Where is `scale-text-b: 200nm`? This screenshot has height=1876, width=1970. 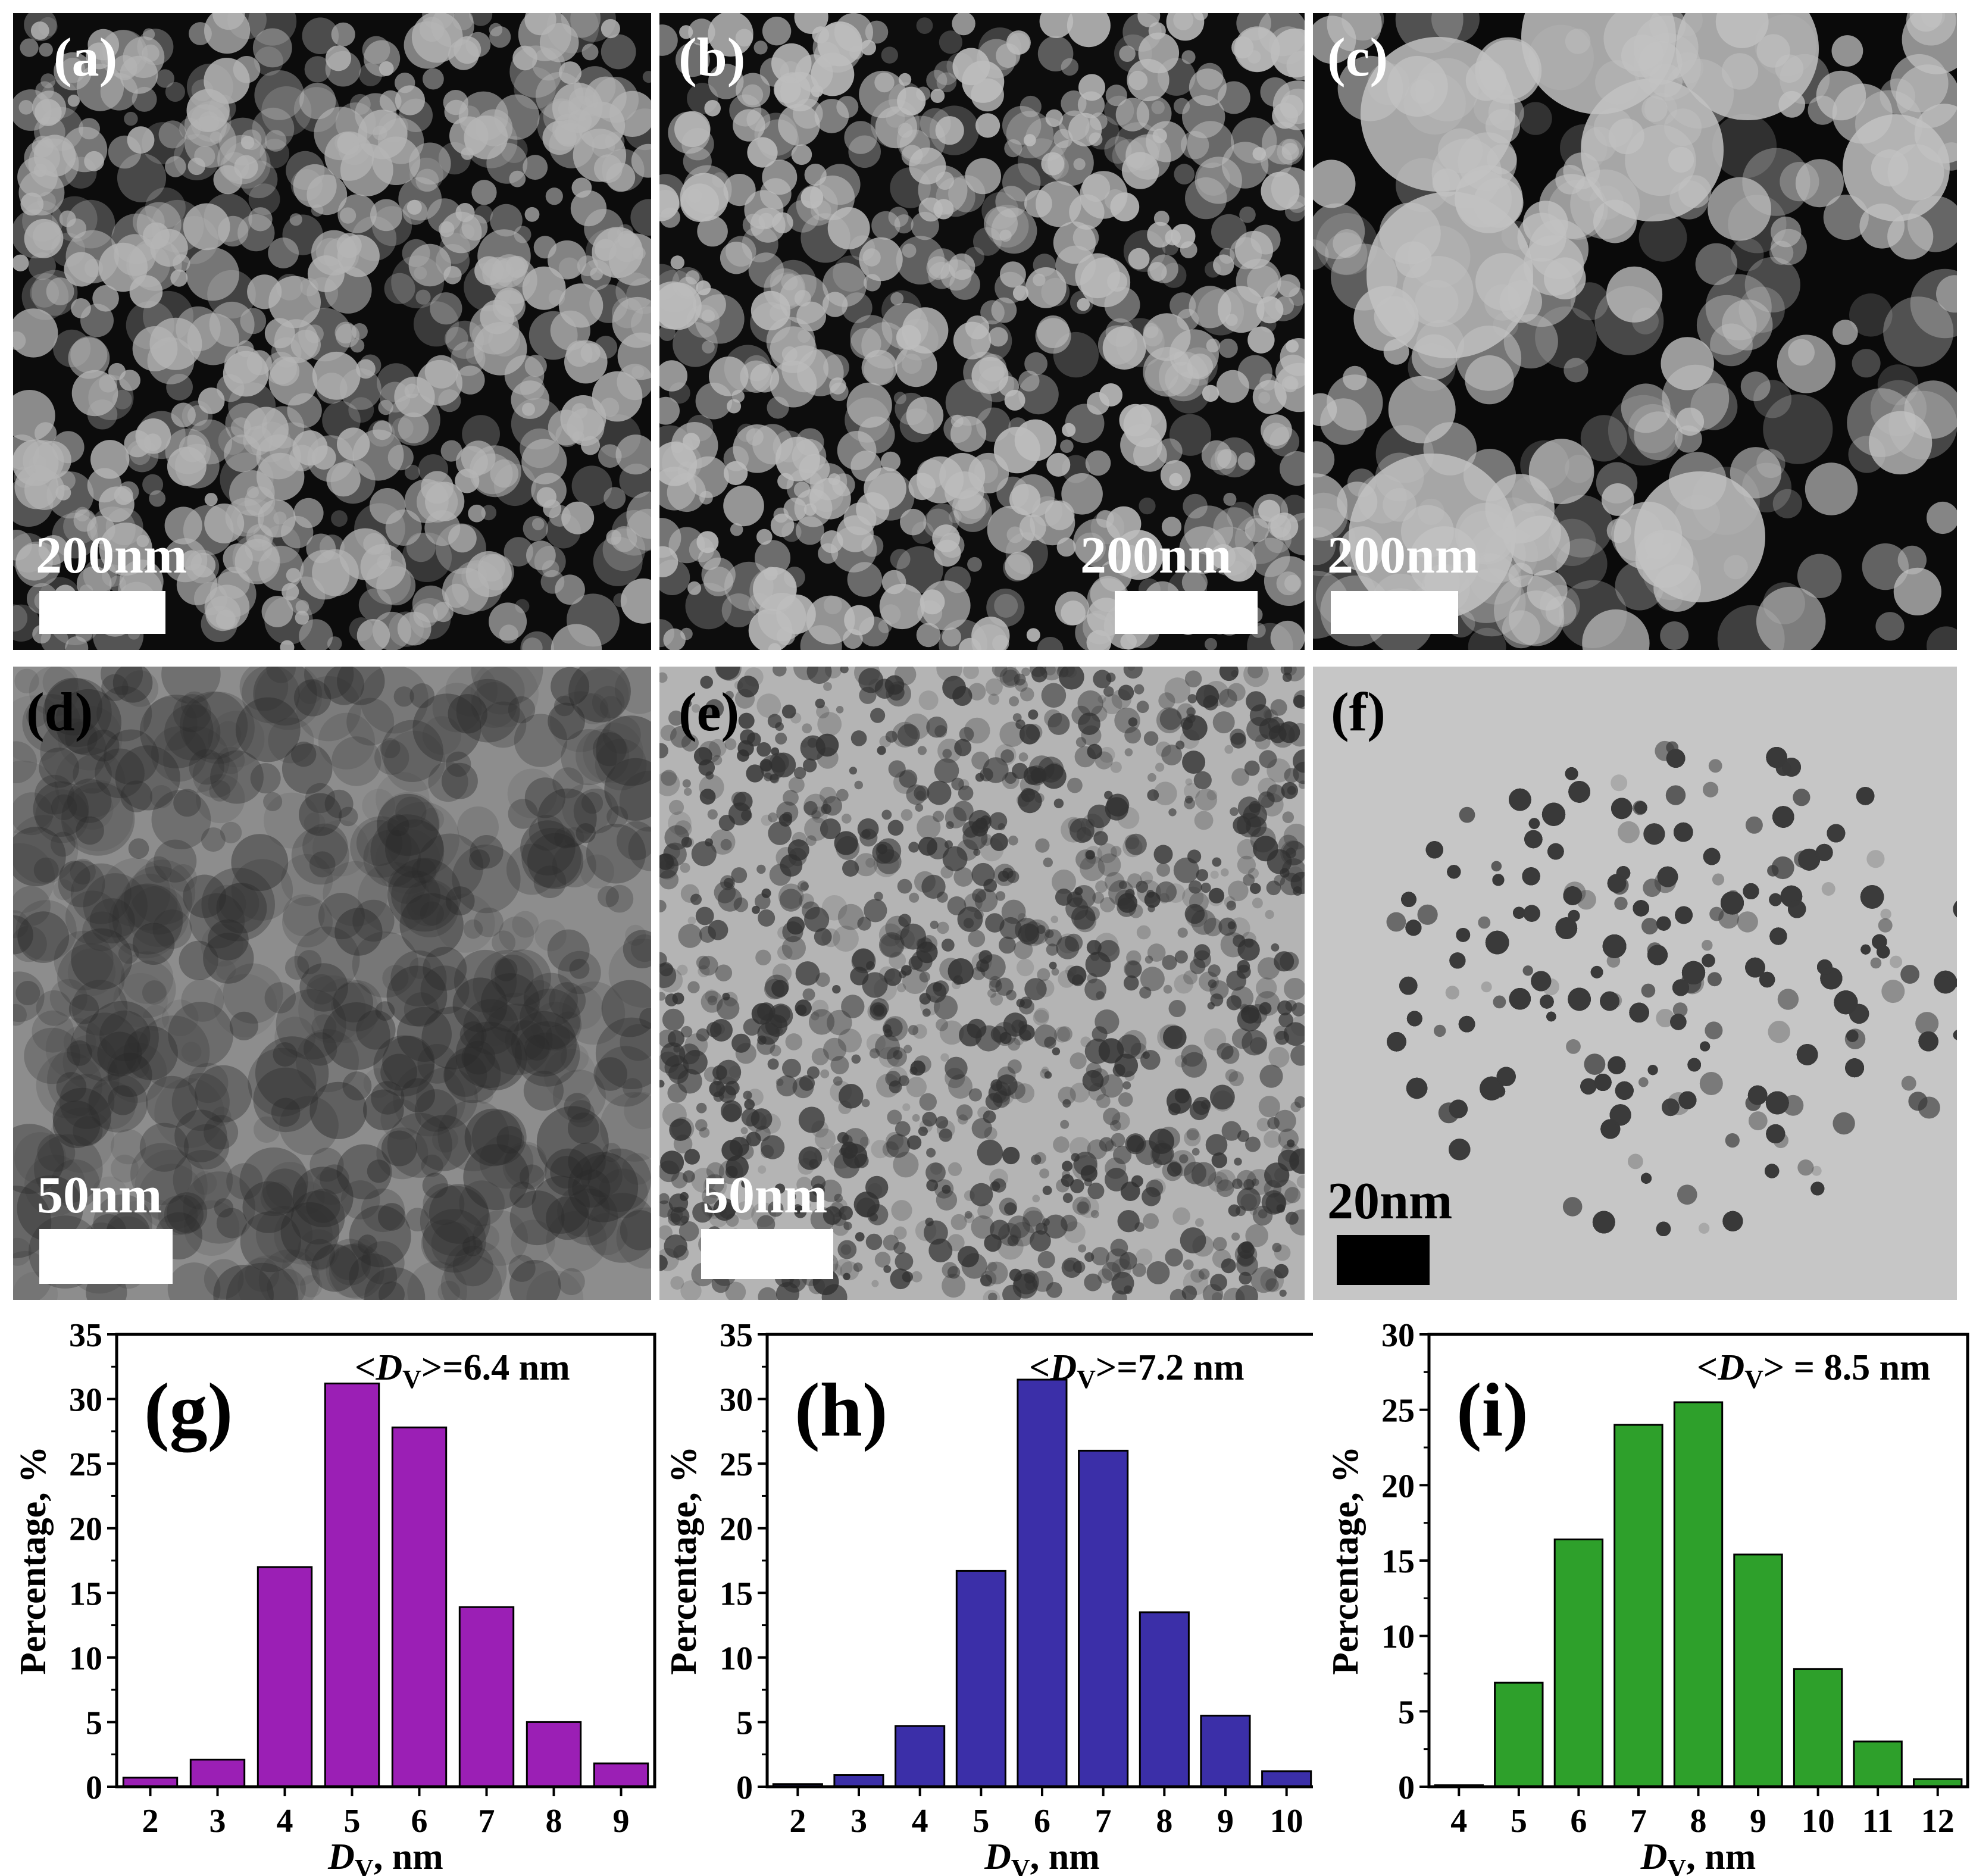
scale-text-b: 200nm is located at coordinates (1156, 555).